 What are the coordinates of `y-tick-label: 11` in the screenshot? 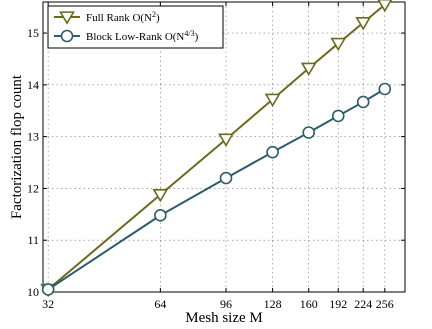 It's located at (33, 240).